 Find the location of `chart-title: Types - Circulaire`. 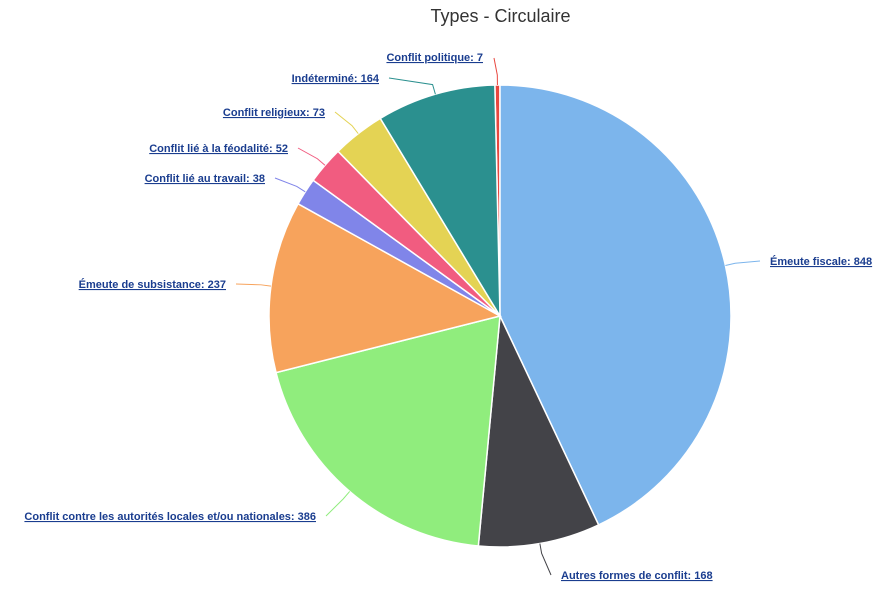

chart-title: Types - Circulaire is located at coordinates (500, 16).